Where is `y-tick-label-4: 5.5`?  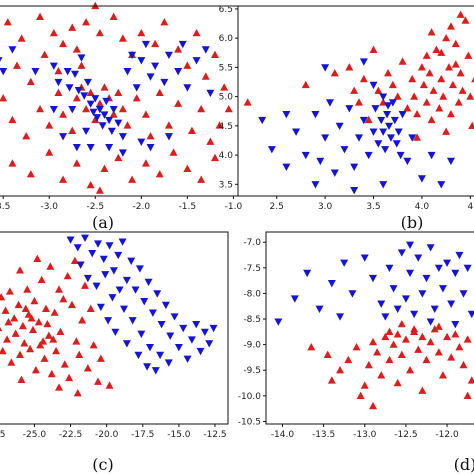
y-tick-label-4: 5.5 is located at coordinates (226, 68).